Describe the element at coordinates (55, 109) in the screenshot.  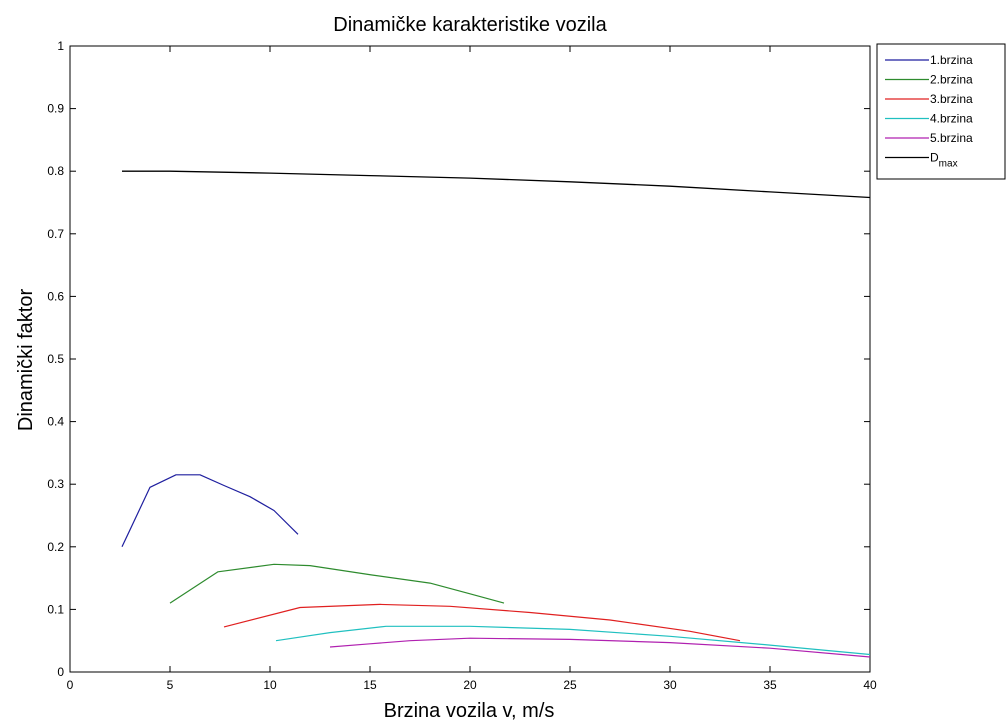
I see `y-tick-label: 0.9` at that location.